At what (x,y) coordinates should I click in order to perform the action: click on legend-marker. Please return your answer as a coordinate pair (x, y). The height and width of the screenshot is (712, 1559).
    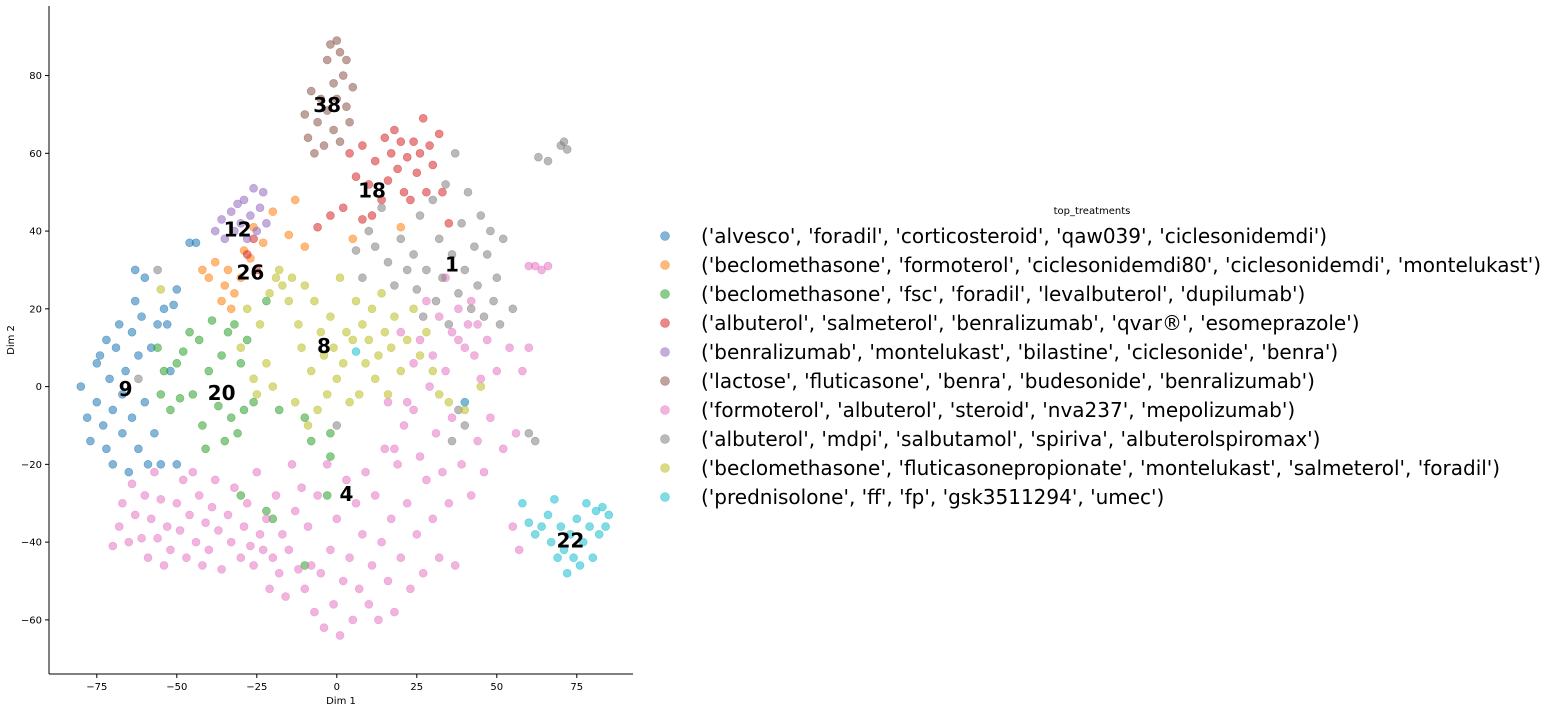
    Looking at the image, I should click on (665, 265).